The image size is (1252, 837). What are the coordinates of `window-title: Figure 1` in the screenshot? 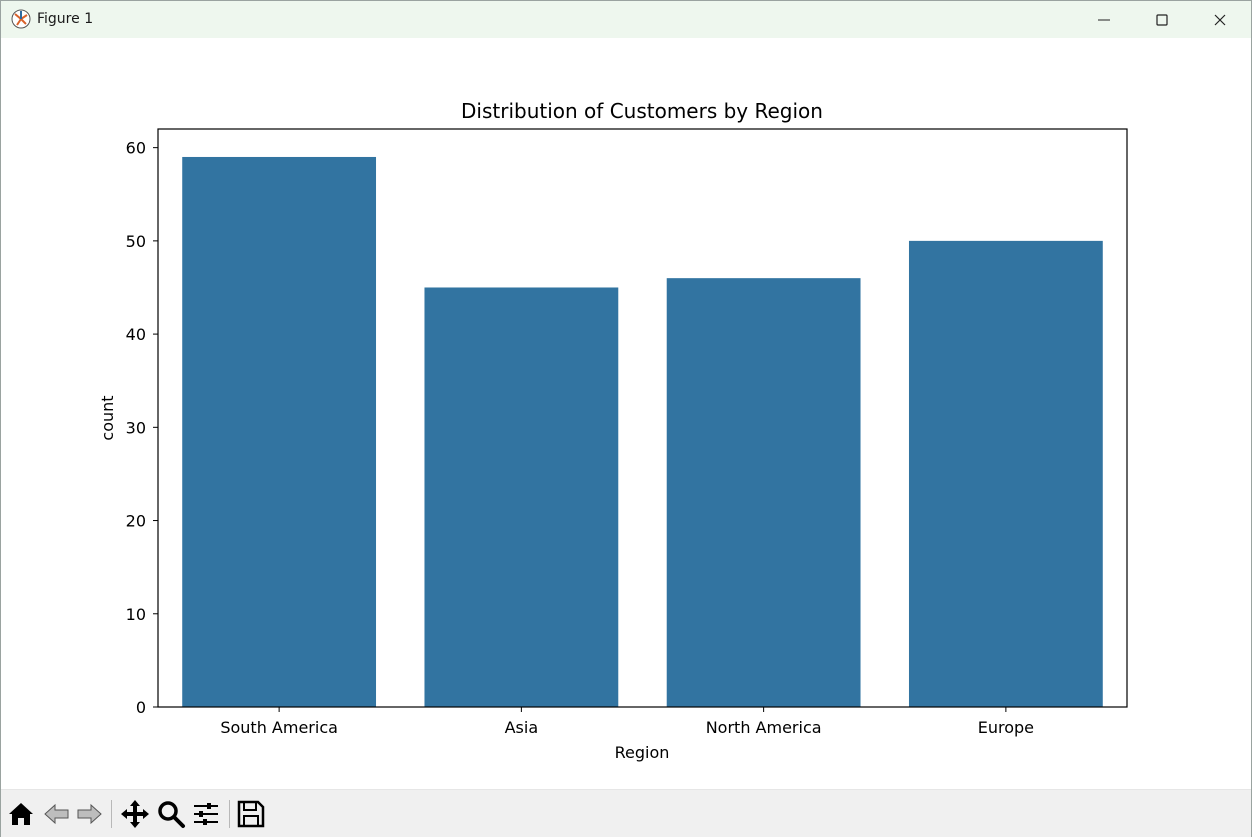 It's located at (65, 19).